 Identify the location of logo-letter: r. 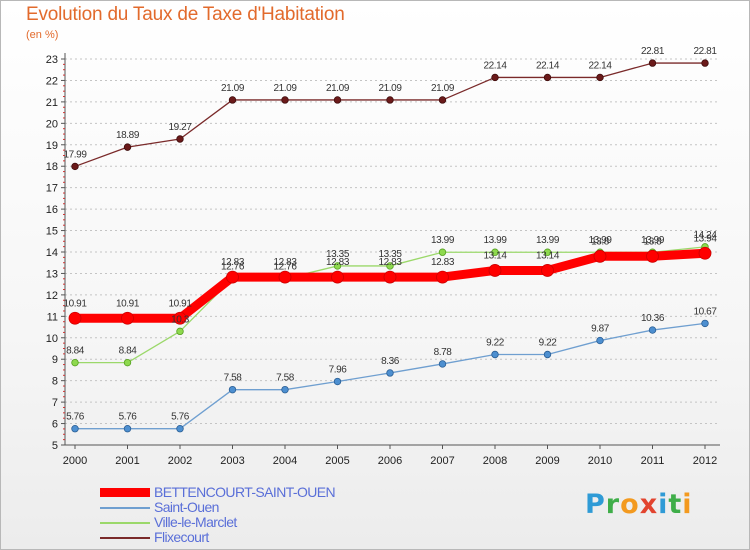
(613, 504).